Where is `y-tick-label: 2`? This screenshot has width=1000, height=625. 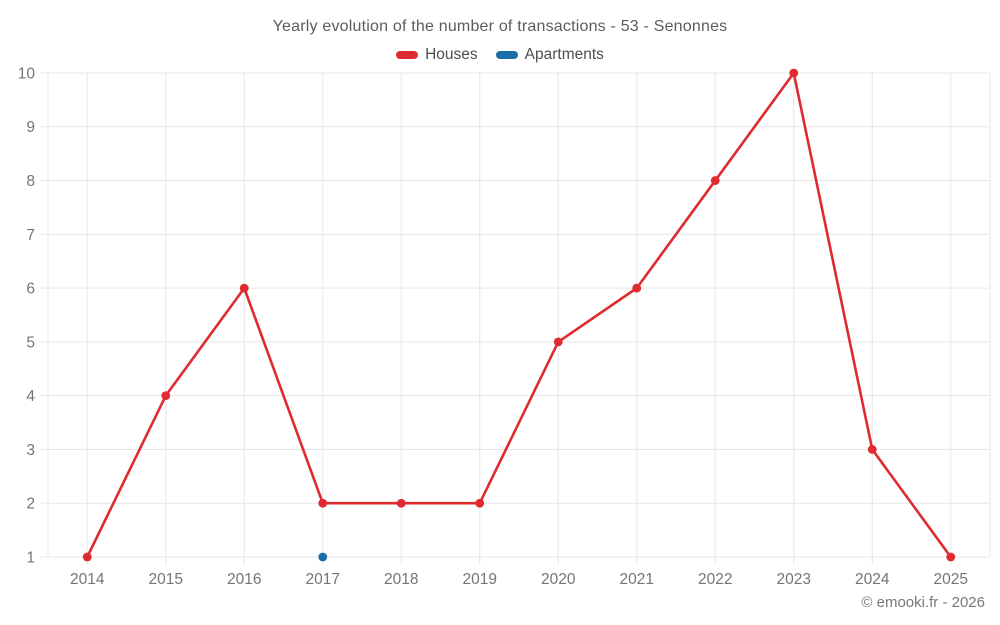 y-tick-label: 2 is located at coordinates (30, 504).